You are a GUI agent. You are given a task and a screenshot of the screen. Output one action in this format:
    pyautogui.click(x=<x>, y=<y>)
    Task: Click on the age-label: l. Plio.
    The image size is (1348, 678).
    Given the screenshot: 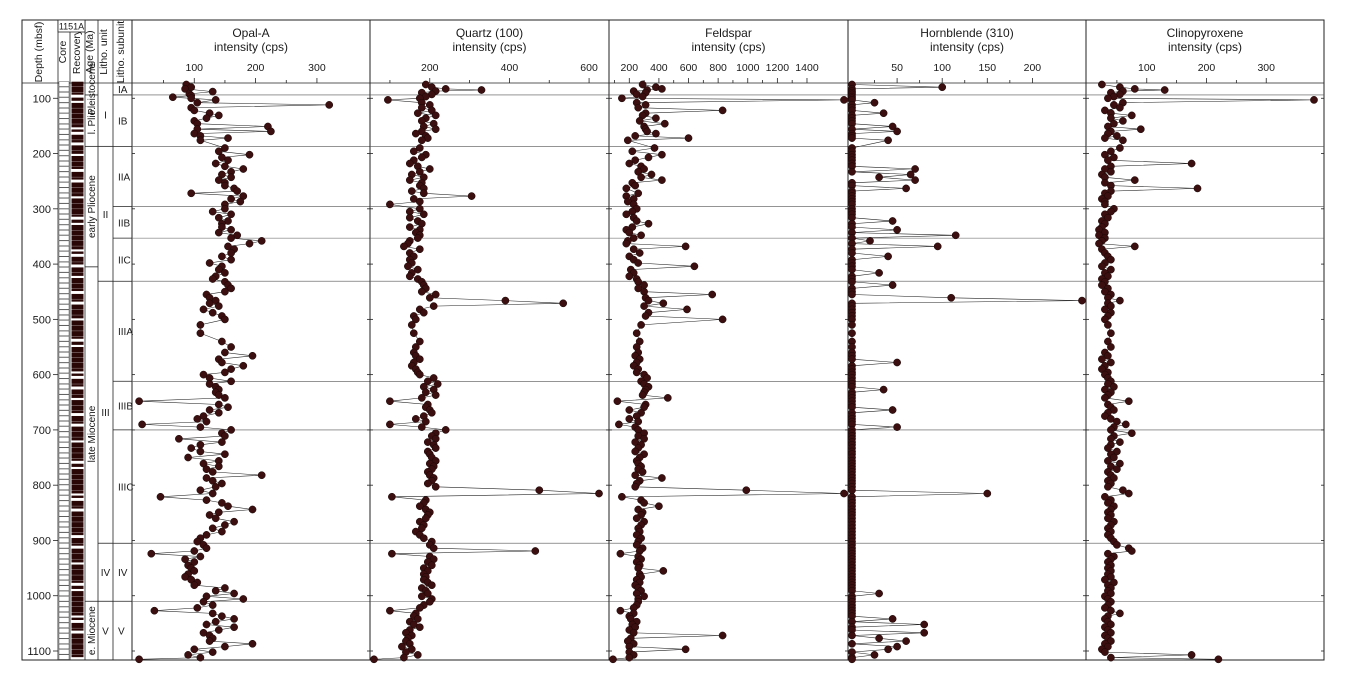 What is the action you would take?
    pyautogui.click(x=92, y=120)
    